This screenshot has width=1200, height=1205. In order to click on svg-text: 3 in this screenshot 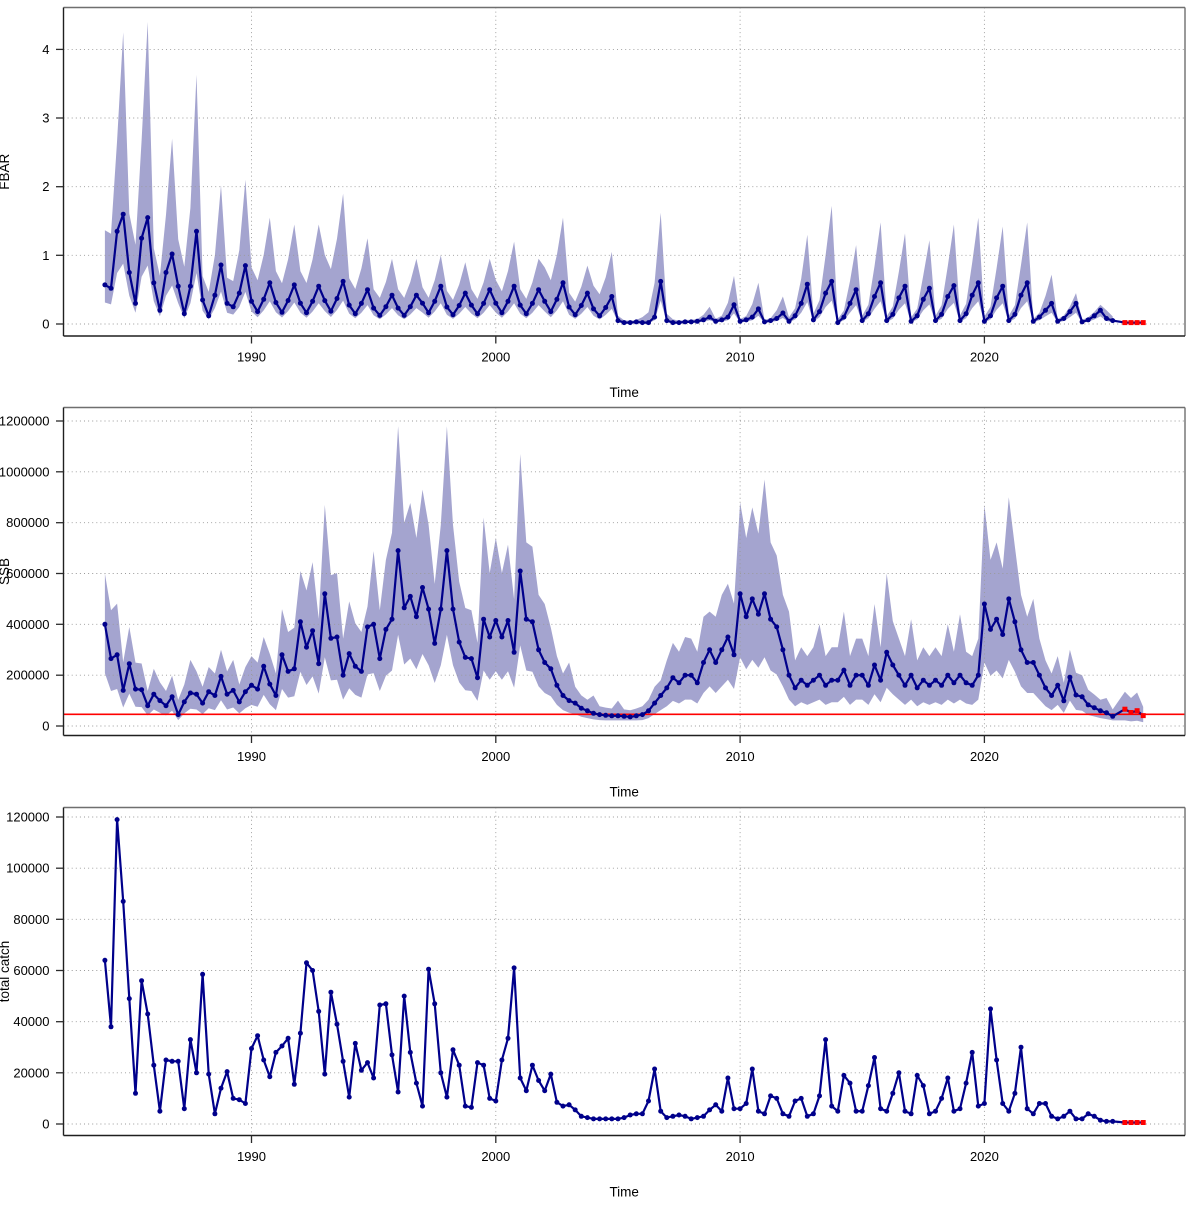, I will do `click(45, 118)`.